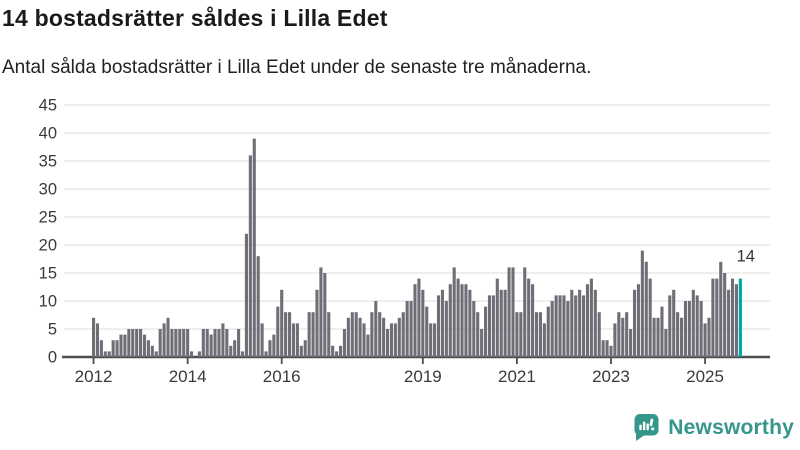 This screenshot has width=800, height=450. What do you see at coordinates (731, 427) in the screenshot?
I see `newsworthy-wordmark: Newsworthy` at bounding box center [731, 427].